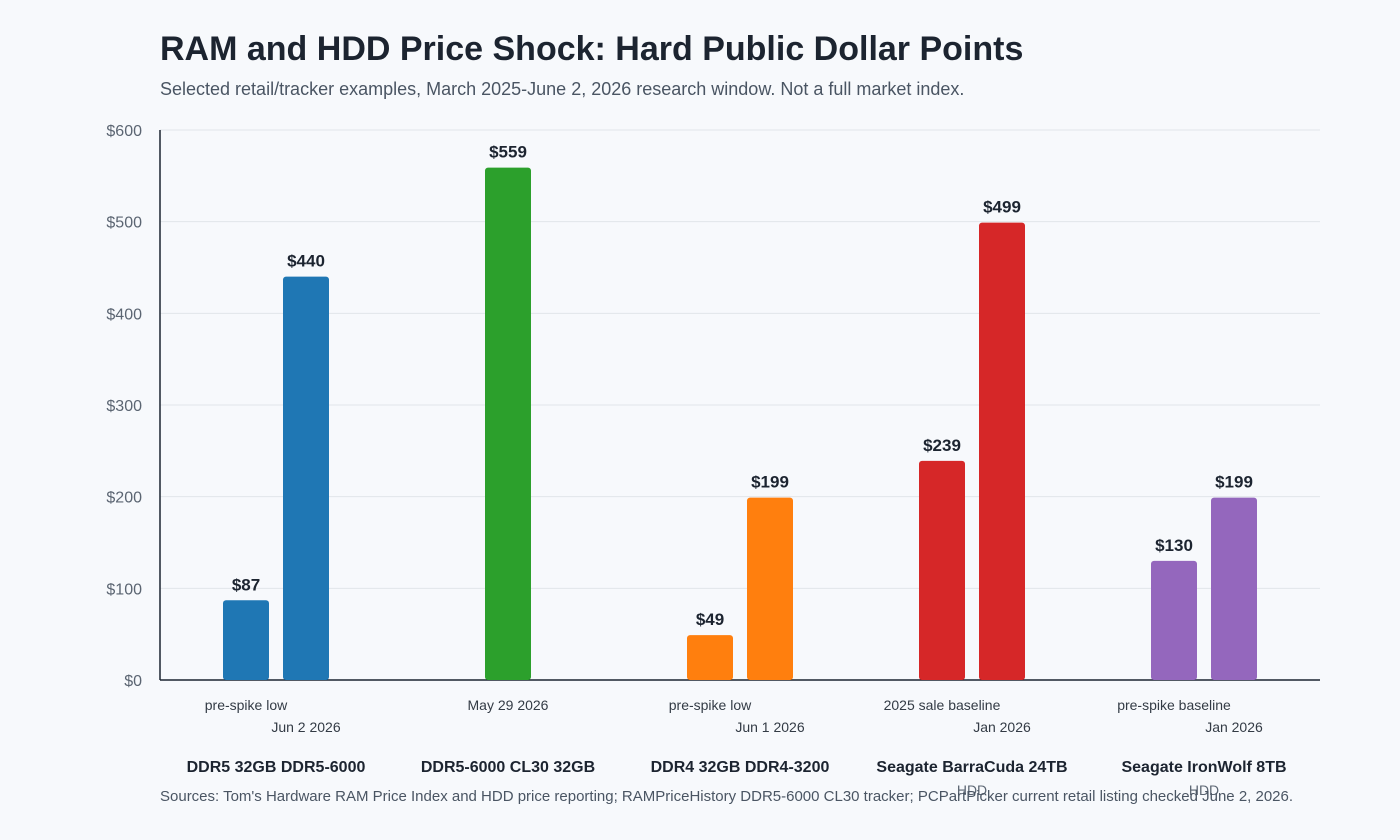 The width and height of the screenshot is (1400, 840). I want to click on bar-value-label: $559, so click(508, 152).